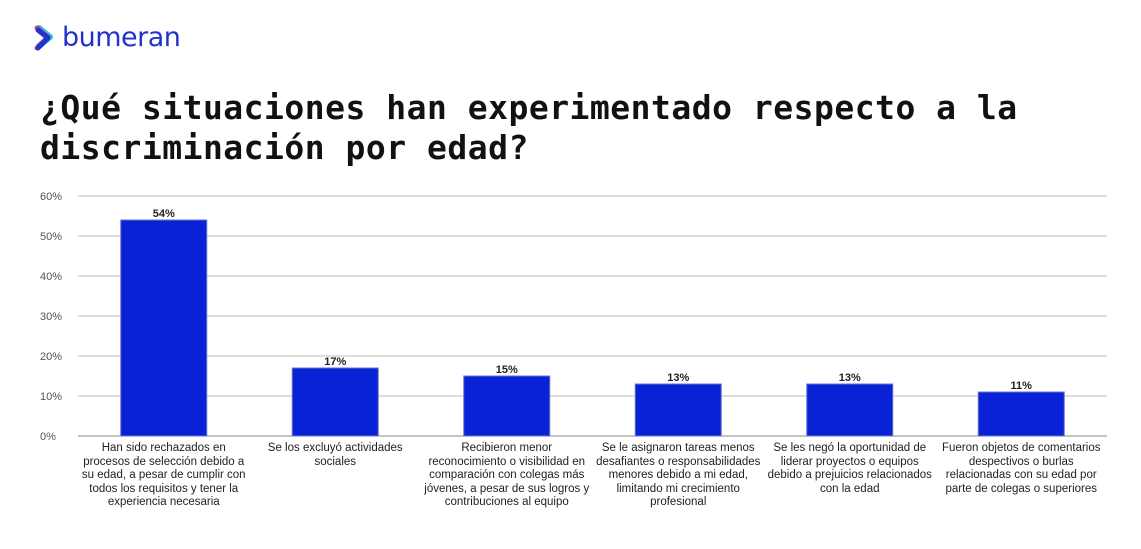 The width and height of the screenshot is (1141, 549). Describe the element at coordinates (1022, 386) in the screenshot. I see `data-label: 11%` at that location.